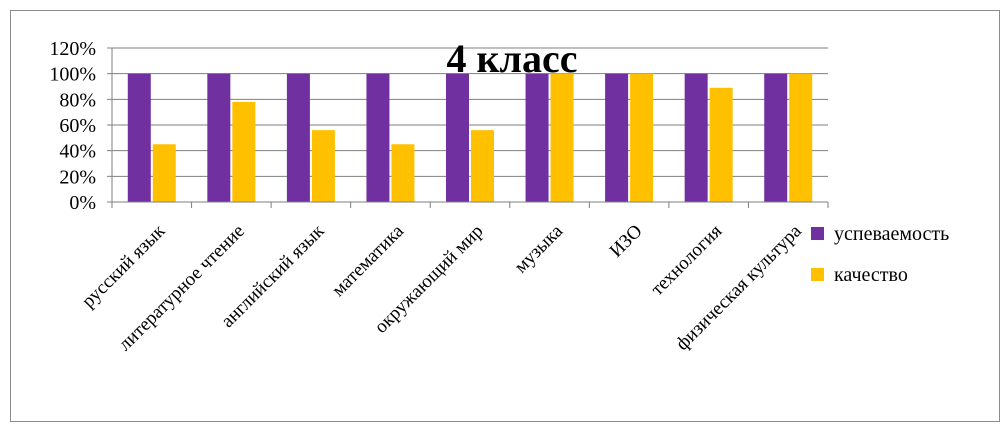 This screenshot has height=426, width=1007. I want to click on y-tick-label: 120%, so click(72, 49).